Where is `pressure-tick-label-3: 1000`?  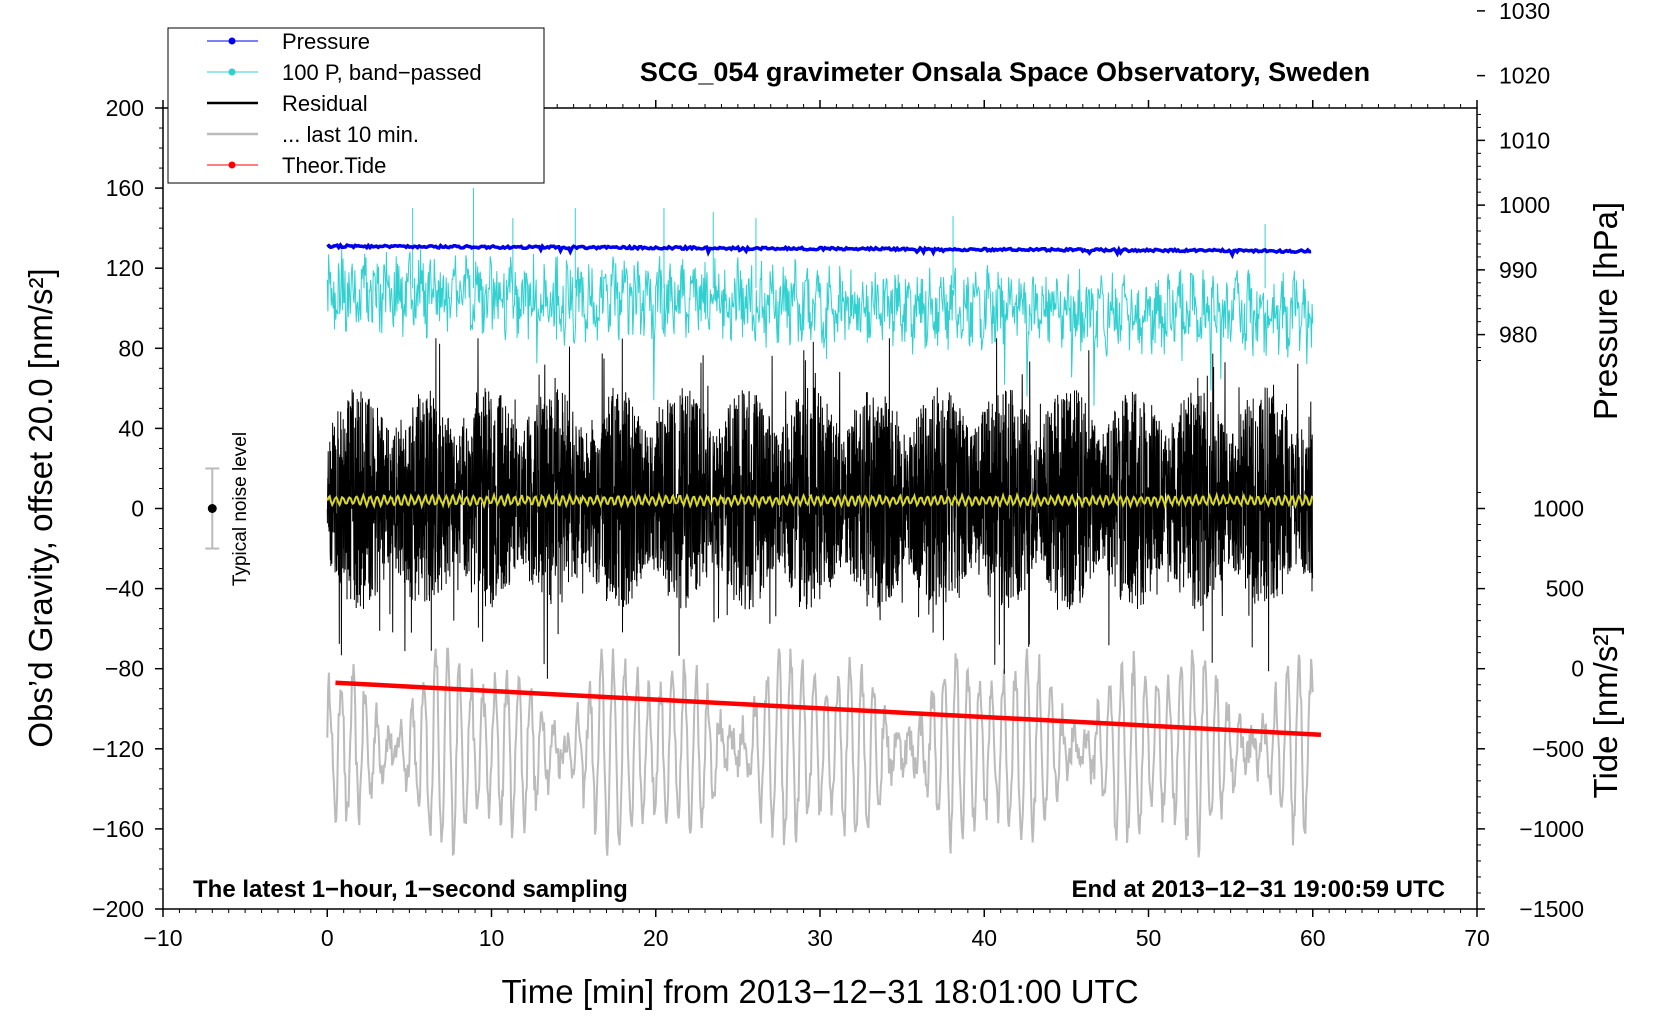
pressure-tick-label-3: 1000 is located at coordinates (1524, 205).